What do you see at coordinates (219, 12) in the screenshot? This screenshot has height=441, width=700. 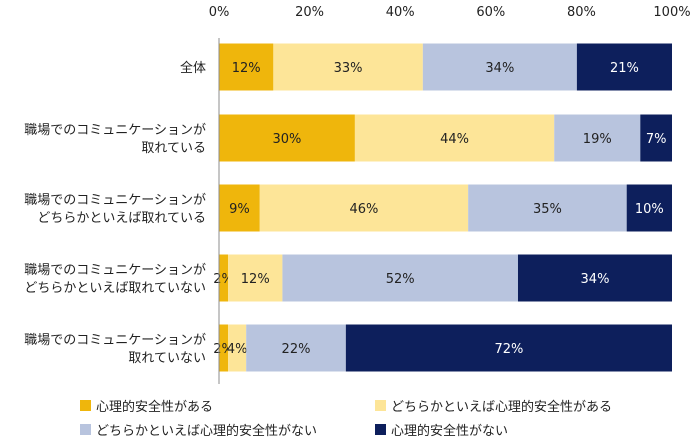 I see `x-tick-label: 0%` at bounding box center [219, 12].